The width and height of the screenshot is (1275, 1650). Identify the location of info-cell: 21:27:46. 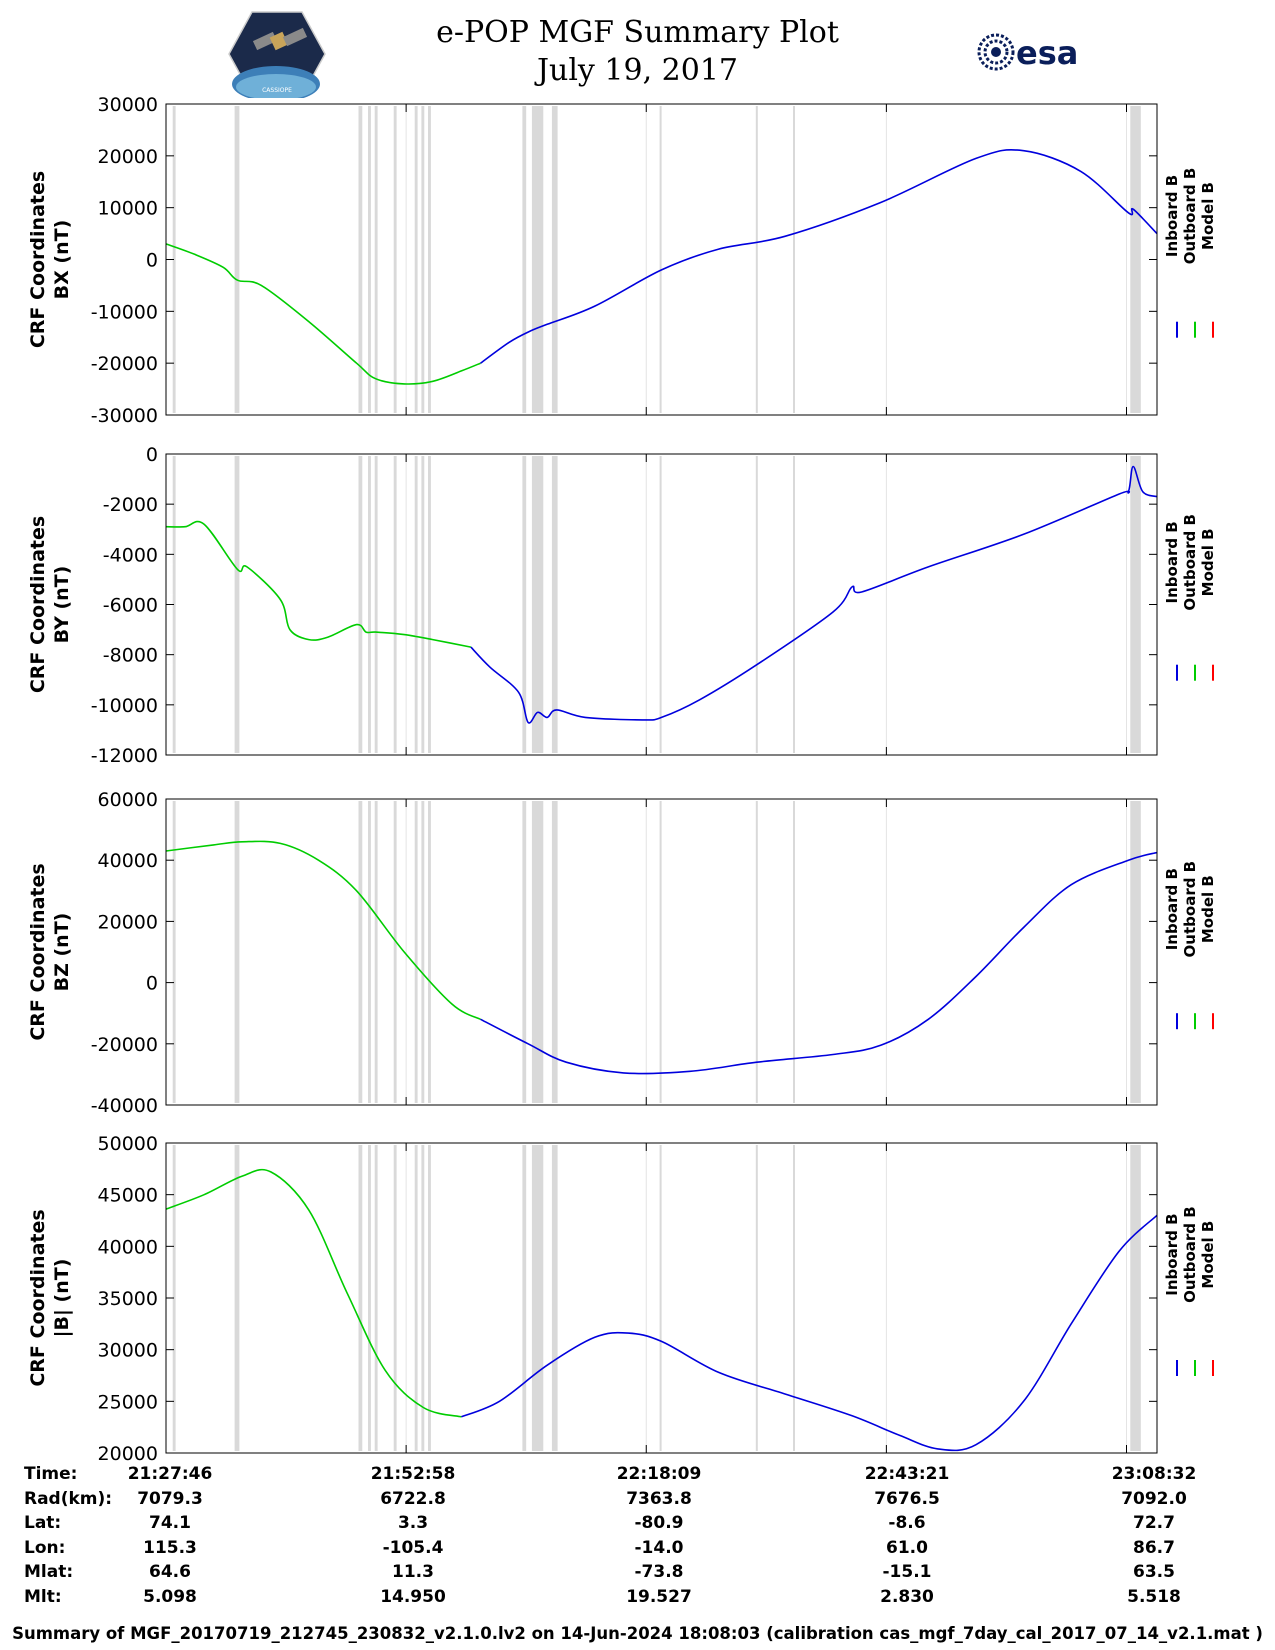
(170, 1474).